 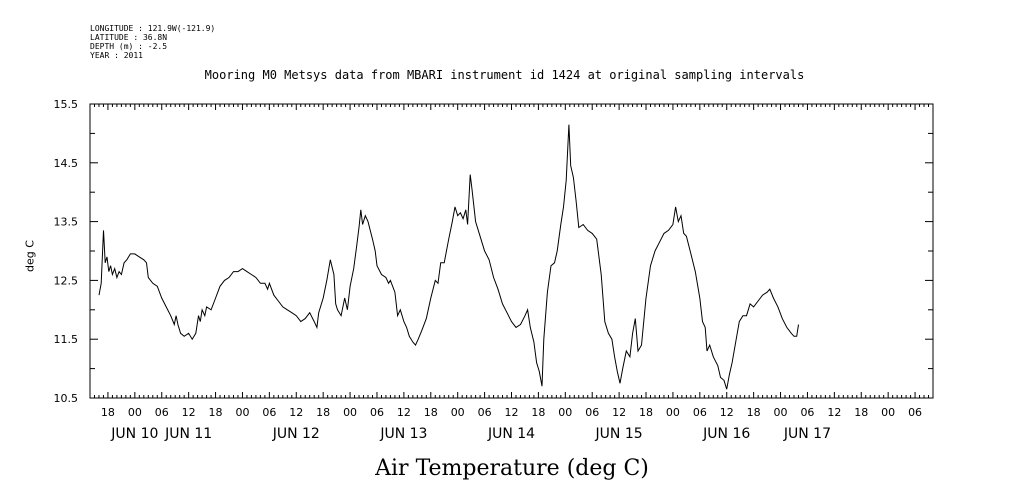 I want to click on x-date-label: JUN 14, so click(x=511, y=434).